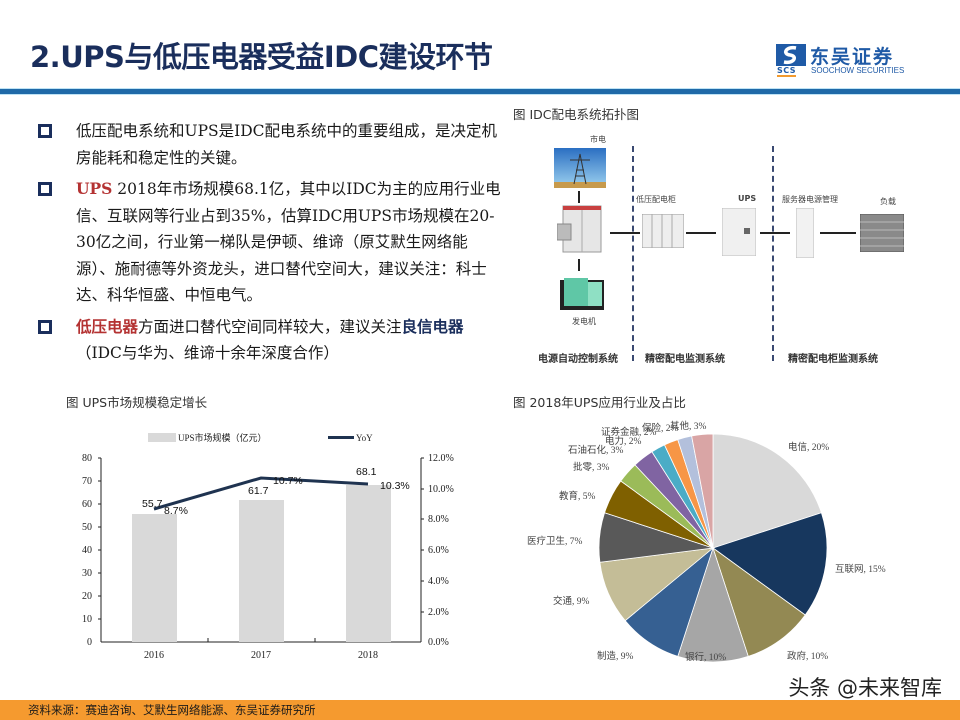 This screenshot has width=960, height=720. Describe the element at coordinates (152, 504) in the screenshot. I see `bar-label: 55.7` at that location.